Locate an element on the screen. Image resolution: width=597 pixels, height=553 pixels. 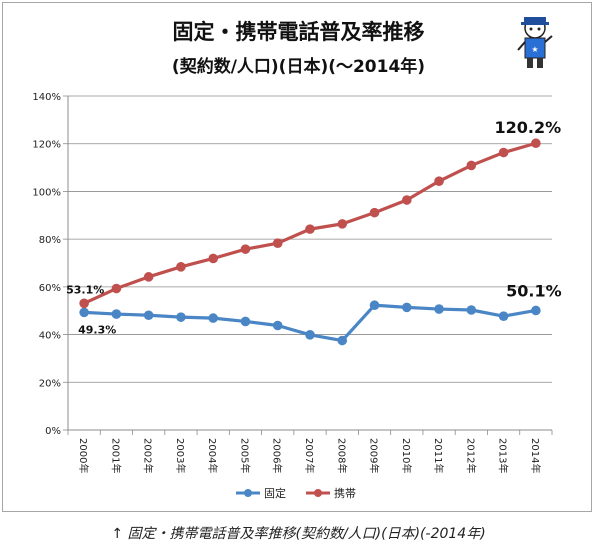
x-tick-label: 2003年 is located at coordinates (180, 455).